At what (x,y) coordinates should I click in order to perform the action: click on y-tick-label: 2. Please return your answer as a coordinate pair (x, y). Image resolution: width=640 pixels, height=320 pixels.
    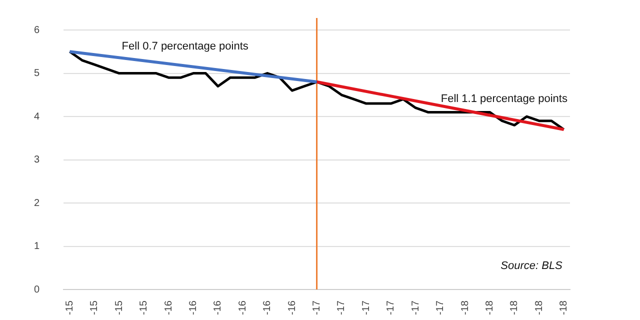
    Looking at the image, I should click on (37, 203).